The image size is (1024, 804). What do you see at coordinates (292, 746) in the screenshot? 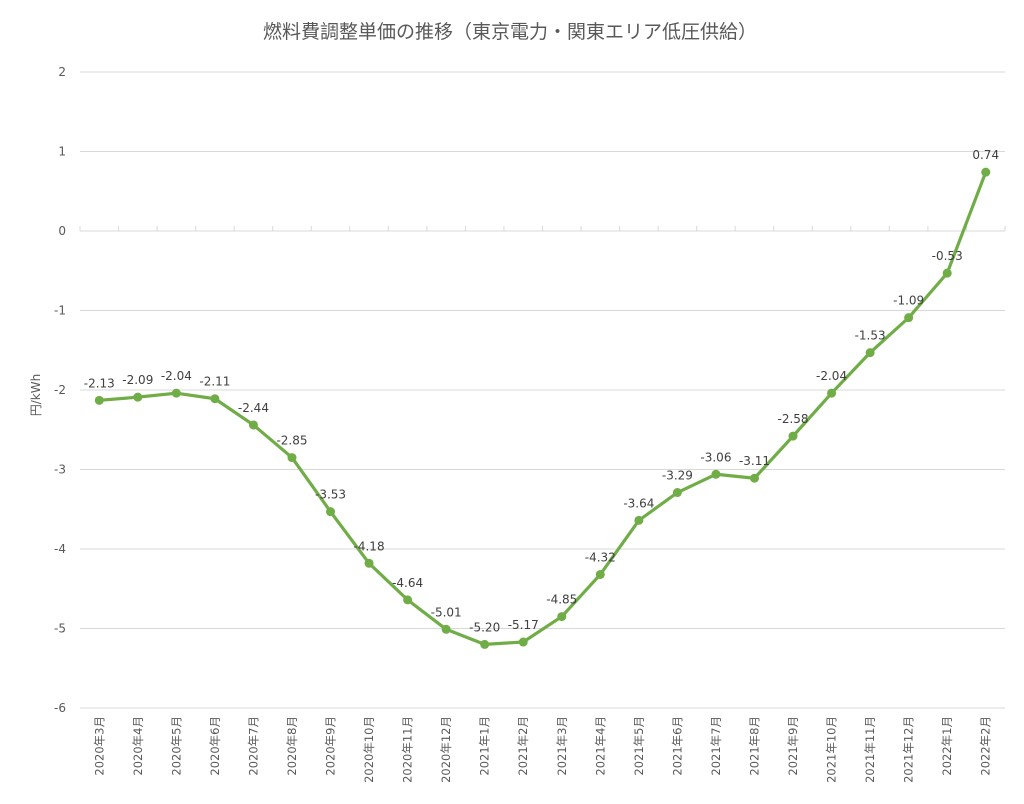
I see `x-tick-label: 2020年8月` at bounding box center [292, 746].